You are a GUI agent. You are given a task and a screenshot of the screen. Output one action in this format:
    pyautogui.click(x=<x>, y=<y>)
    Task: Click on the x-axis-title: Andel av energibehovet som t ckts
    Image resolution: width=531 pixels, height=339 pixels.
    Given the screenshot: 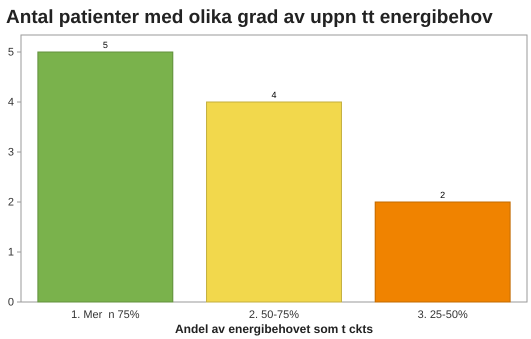 What is the action you would take?
    pyautogui.click(x=274, y=329)
    